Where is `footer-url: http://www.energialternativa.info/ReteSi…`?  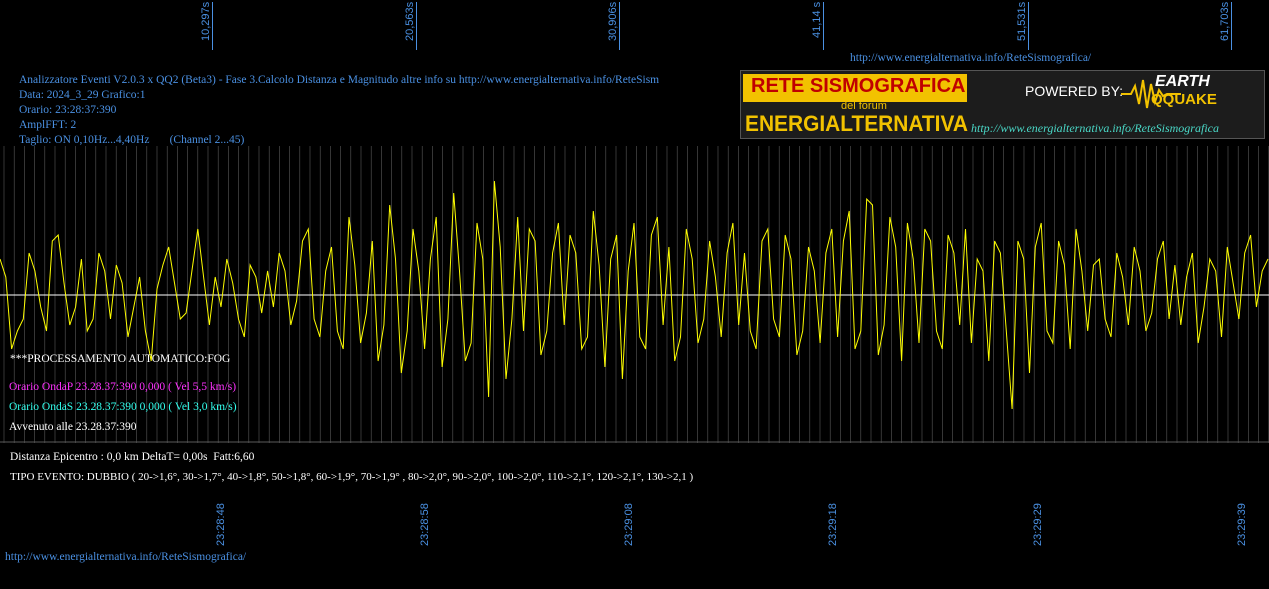 footer-url: http://www.energialternativa.info/ReteSi… is located at coordinates (126, 557).